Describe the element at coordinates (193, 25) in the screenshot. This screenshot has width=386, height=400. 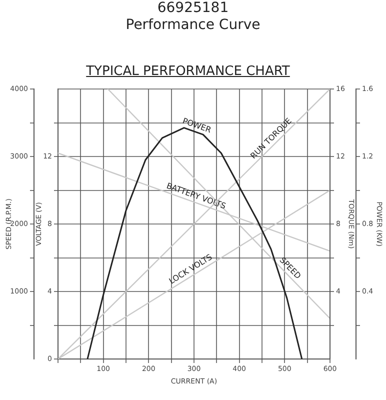
I see `chart-subtitle: Performance Curve` at that location.